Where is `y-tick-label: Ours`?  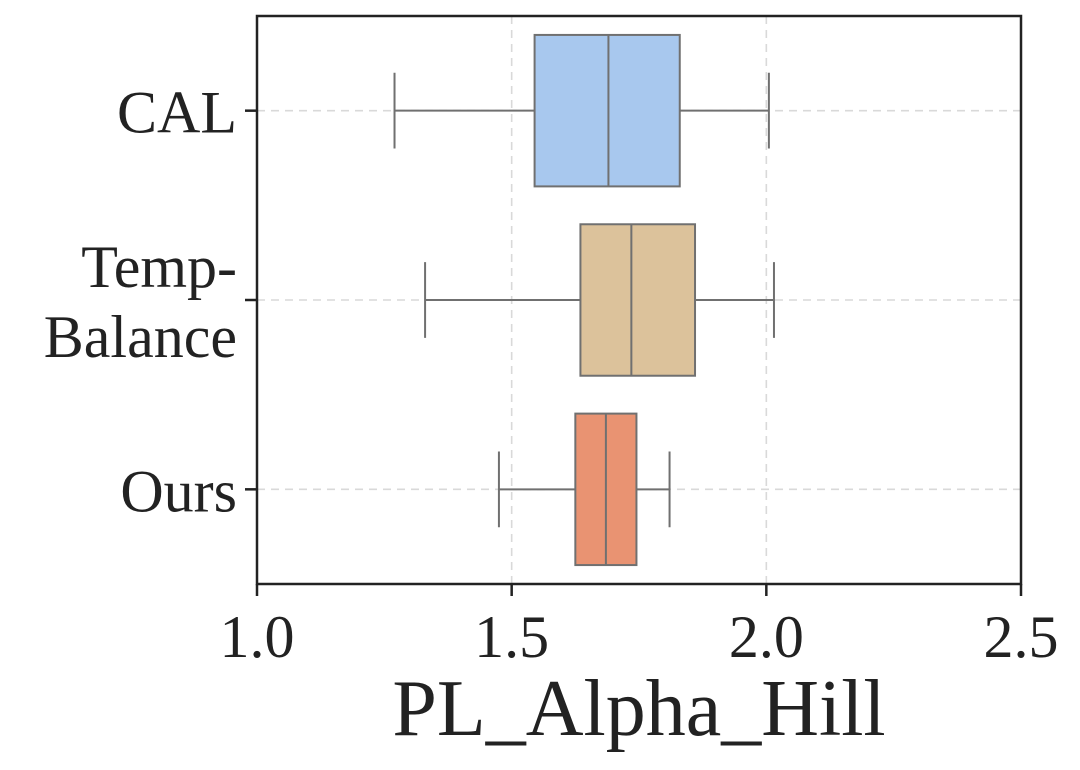 y-tick-label: Ours is located at coordinates (178, 491).